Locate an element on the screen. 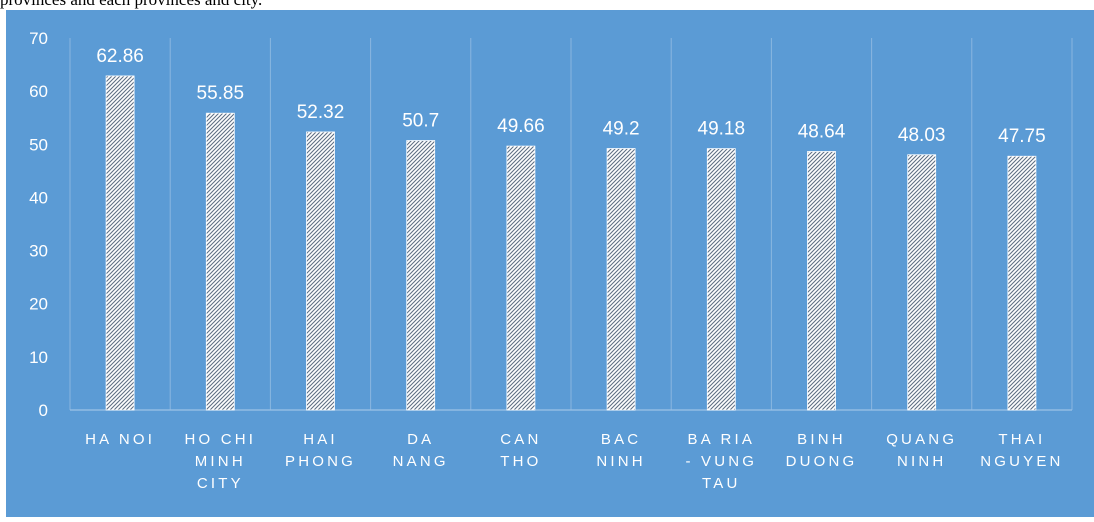  x-tick-label: HO CHI is located at coordinates (220, 439).